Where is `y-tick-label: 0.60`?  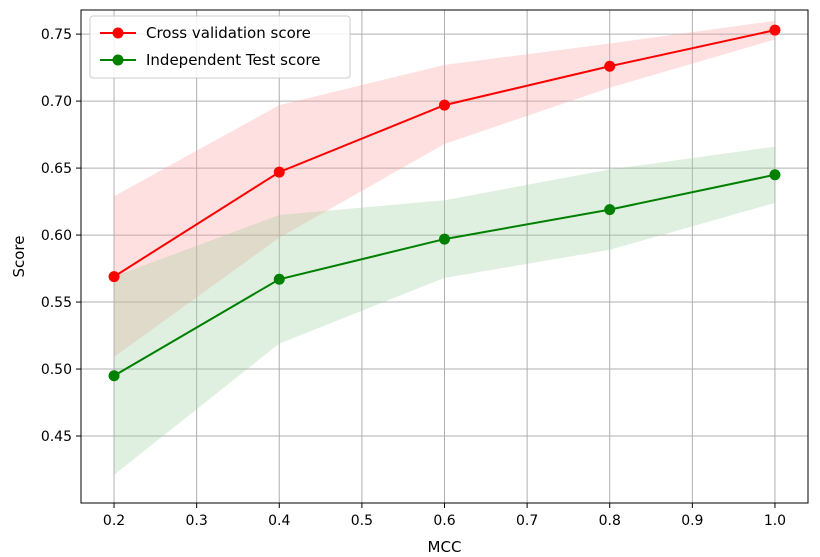
y-tick-label: 0.60 is located at coordinates (56, 236).